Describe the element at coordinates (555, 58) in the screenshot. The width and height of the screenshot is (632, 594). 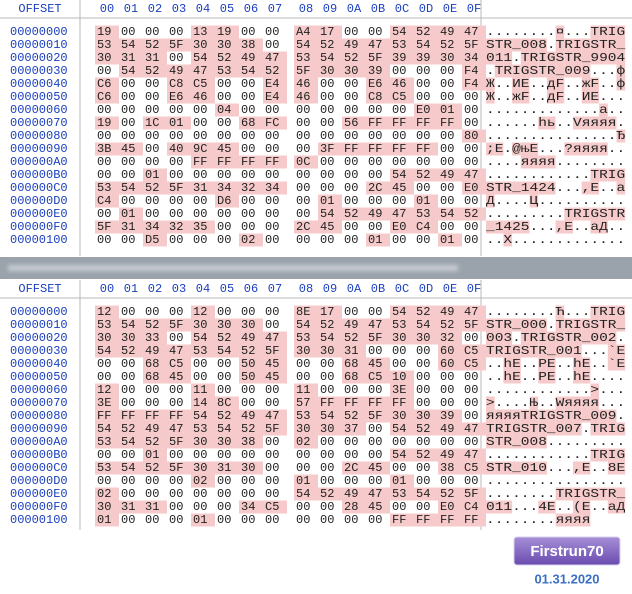
I see `ascii-row: 011.TRIGSTR_9904` at that location.